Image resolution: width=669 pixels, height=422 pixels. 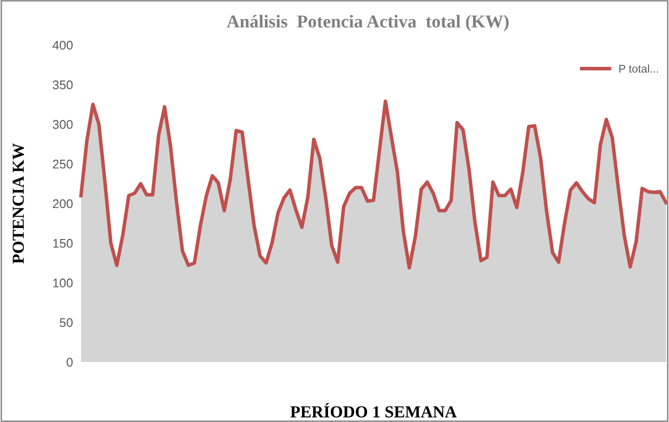 I want to click on y-axis-title: POTENCIA KW, so click(x=18, y=203).